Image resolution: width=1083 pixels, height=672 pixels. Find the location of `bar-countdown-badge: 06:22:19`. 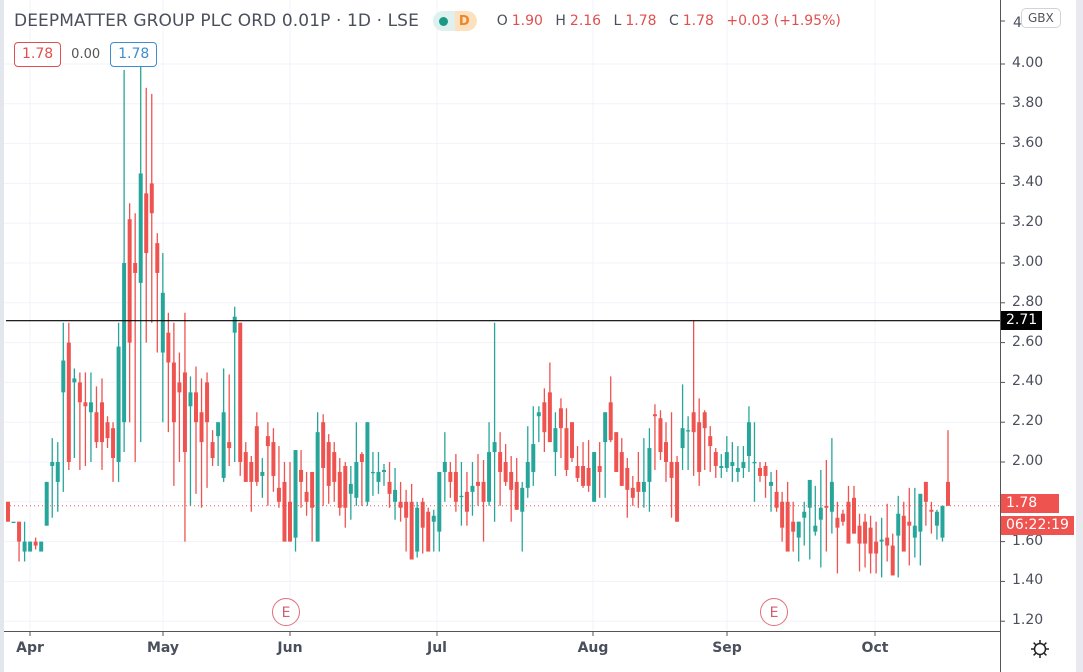

bar-countdown-badge: 06:22:19 is located at coordinates (1037, 525).